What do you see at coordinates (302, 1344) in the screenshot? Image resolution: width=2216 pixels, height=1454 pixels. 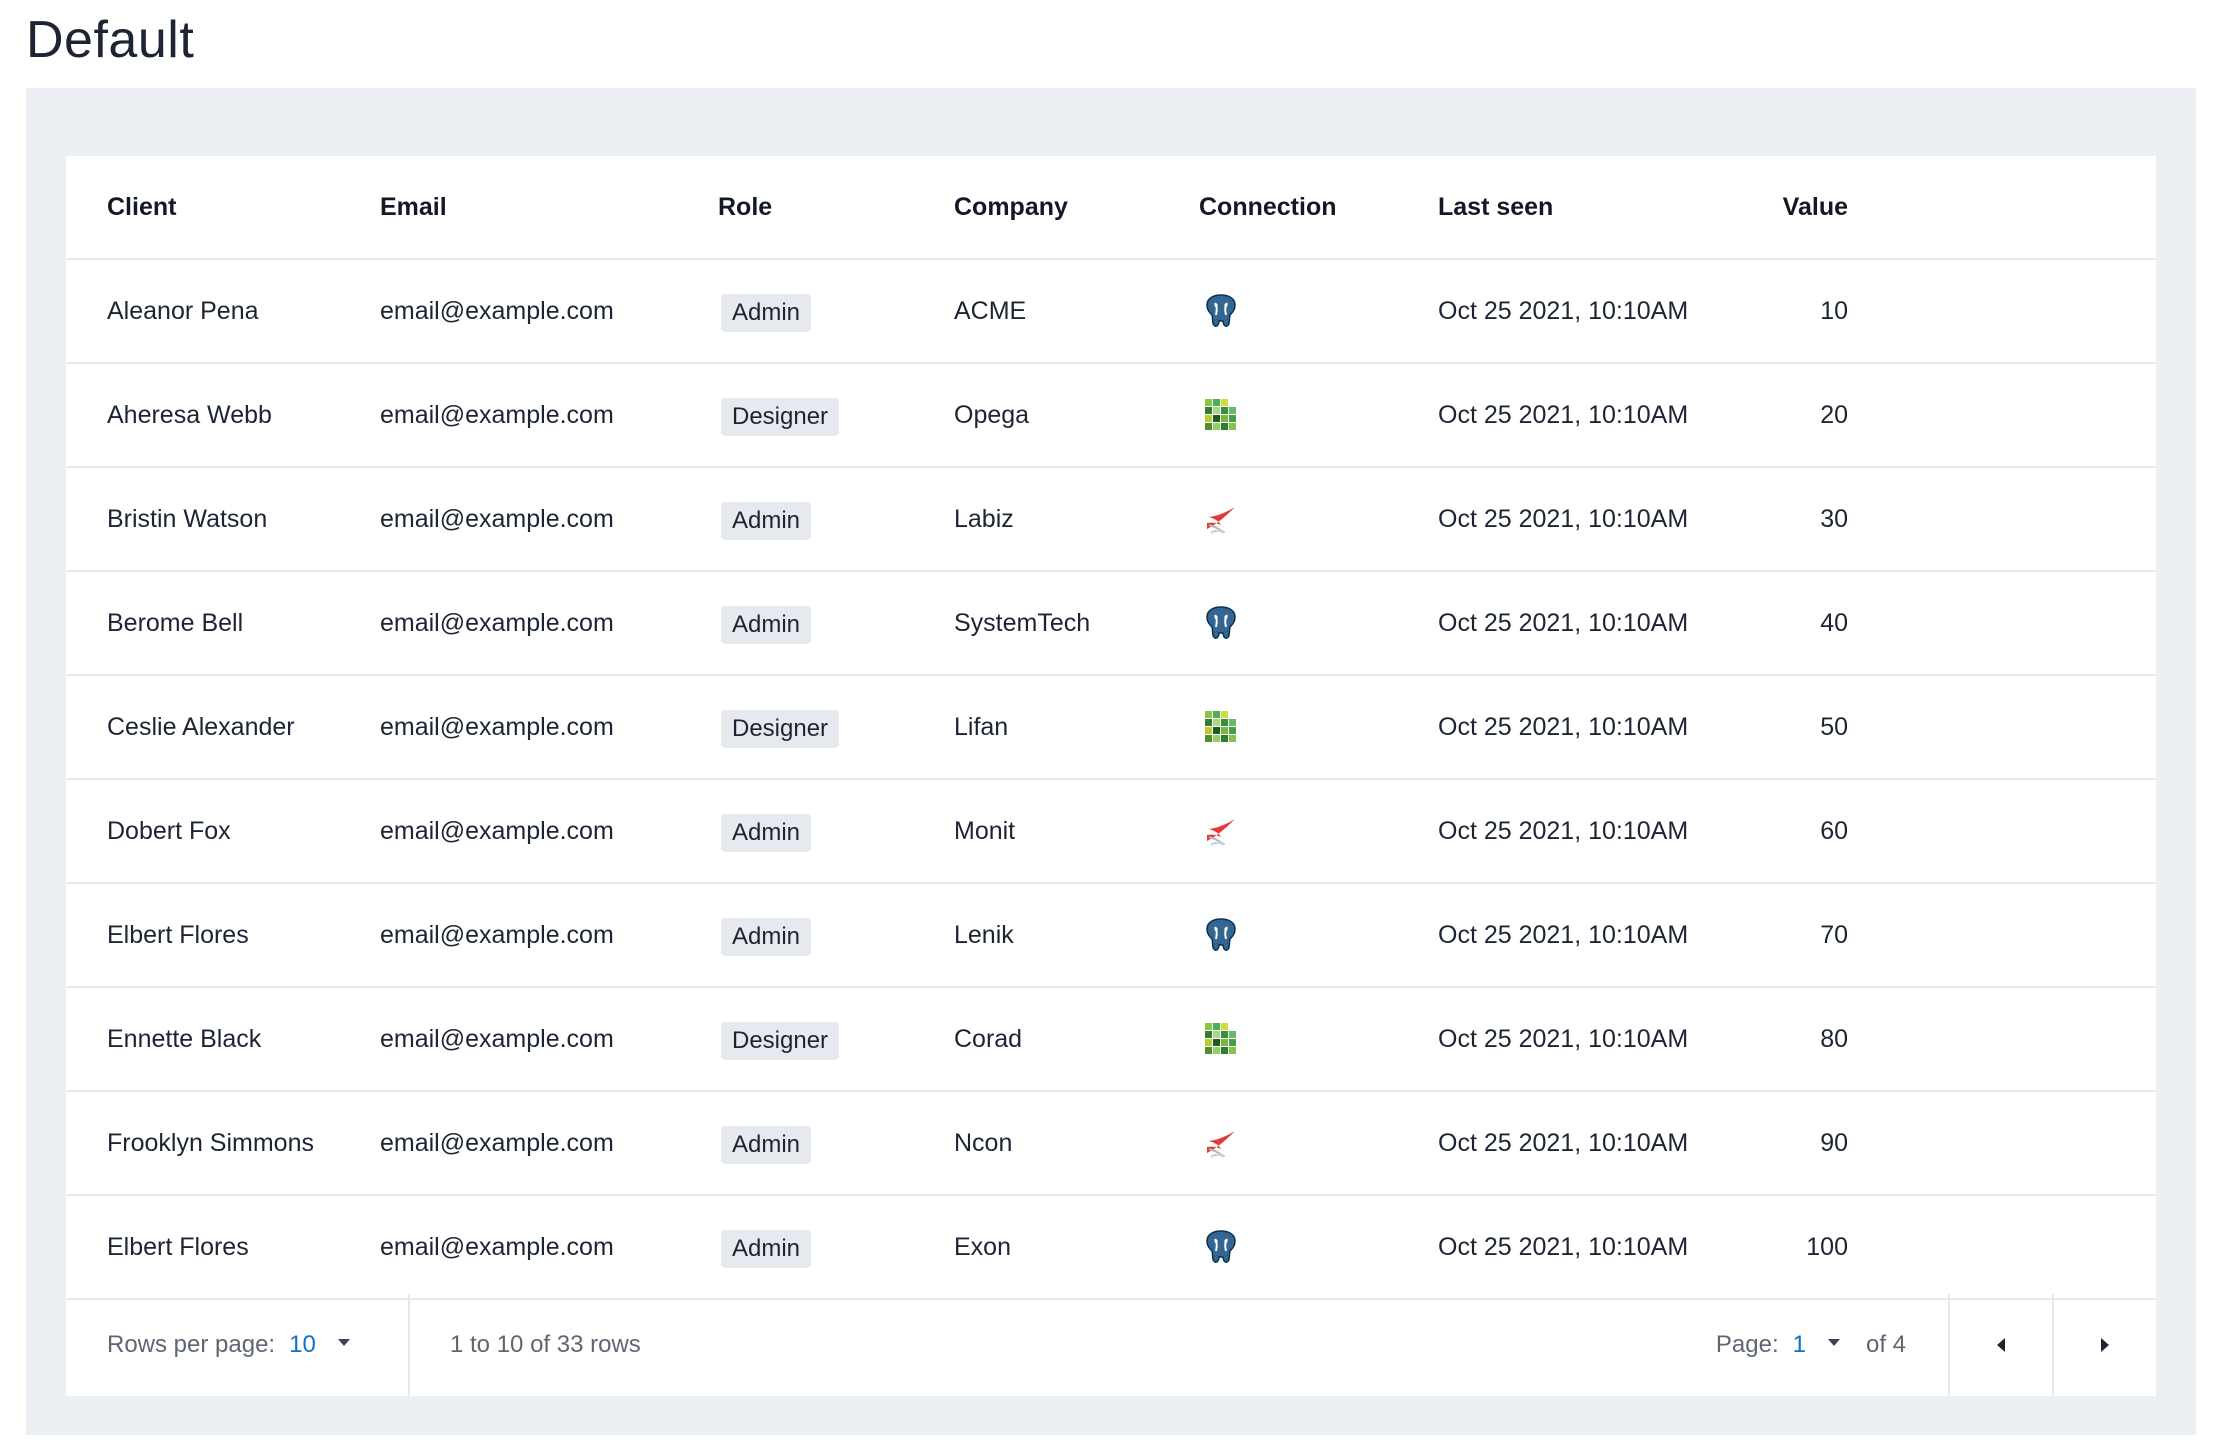 I see `rows-per-page-value: 10` at bounding box center [302, 1344].